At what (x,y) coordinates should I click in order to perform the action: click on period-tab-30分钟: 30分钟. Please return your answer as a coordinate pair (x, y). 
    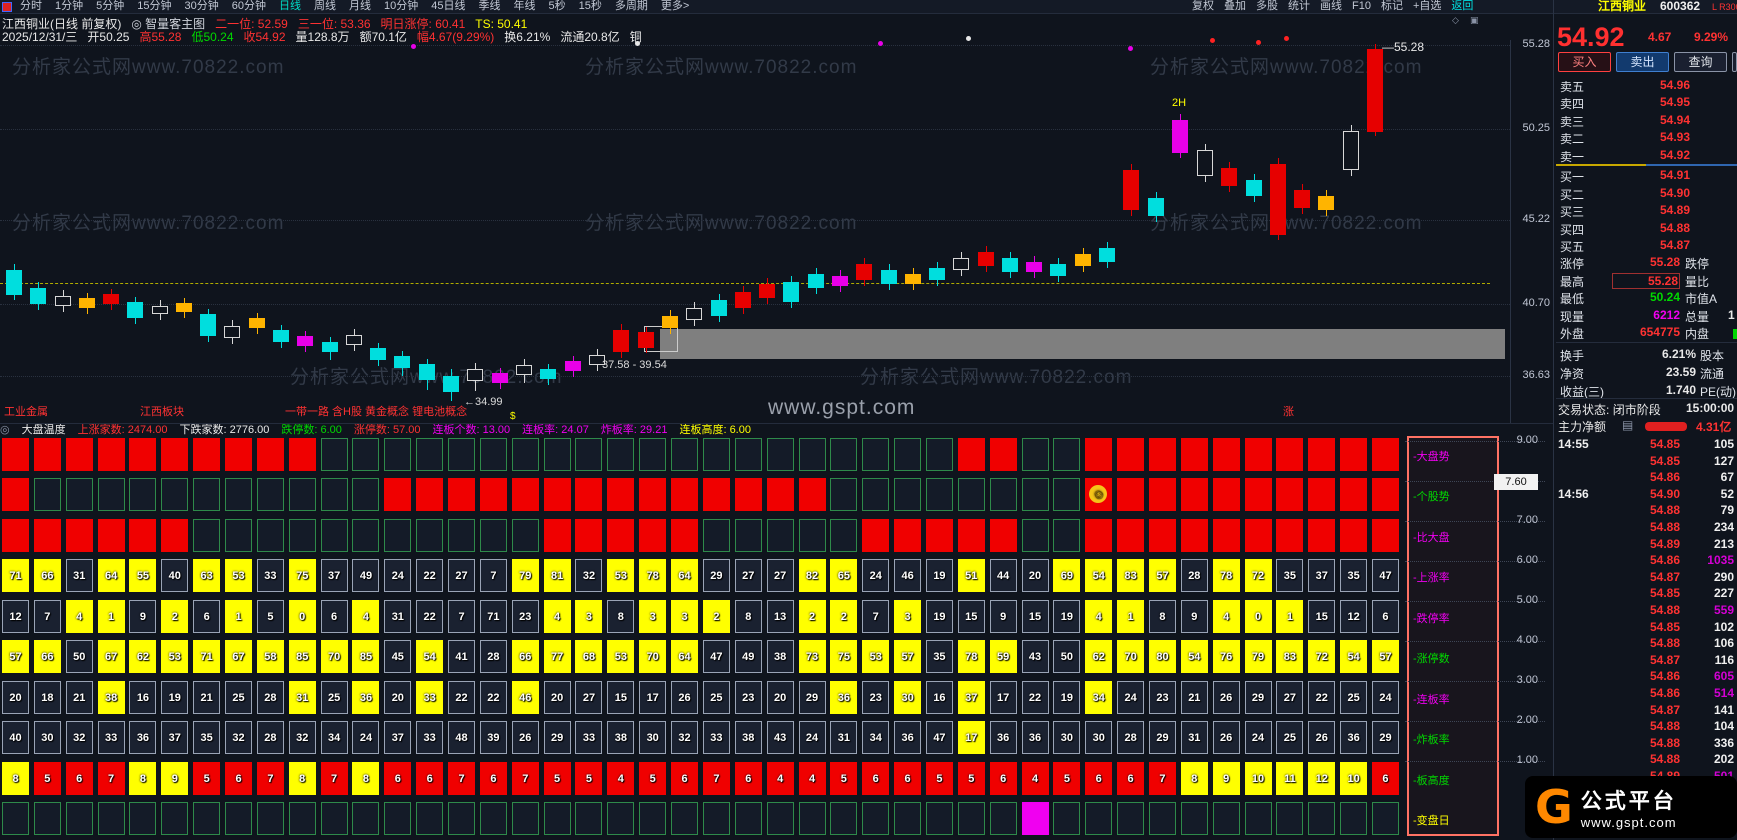
    Looking at the image, I should click on (201, 6).